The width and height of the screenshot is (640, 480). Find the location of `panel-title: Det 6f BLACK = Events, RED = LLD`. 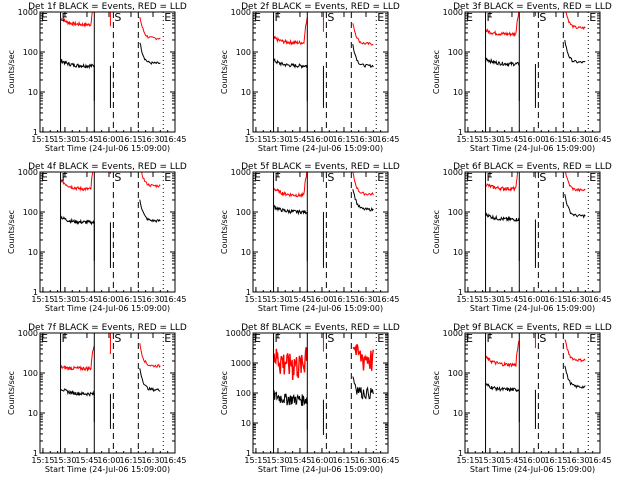

panel-title: Det 6f BLACK = Events, RED = LLD is located at coordinates (532, 167).